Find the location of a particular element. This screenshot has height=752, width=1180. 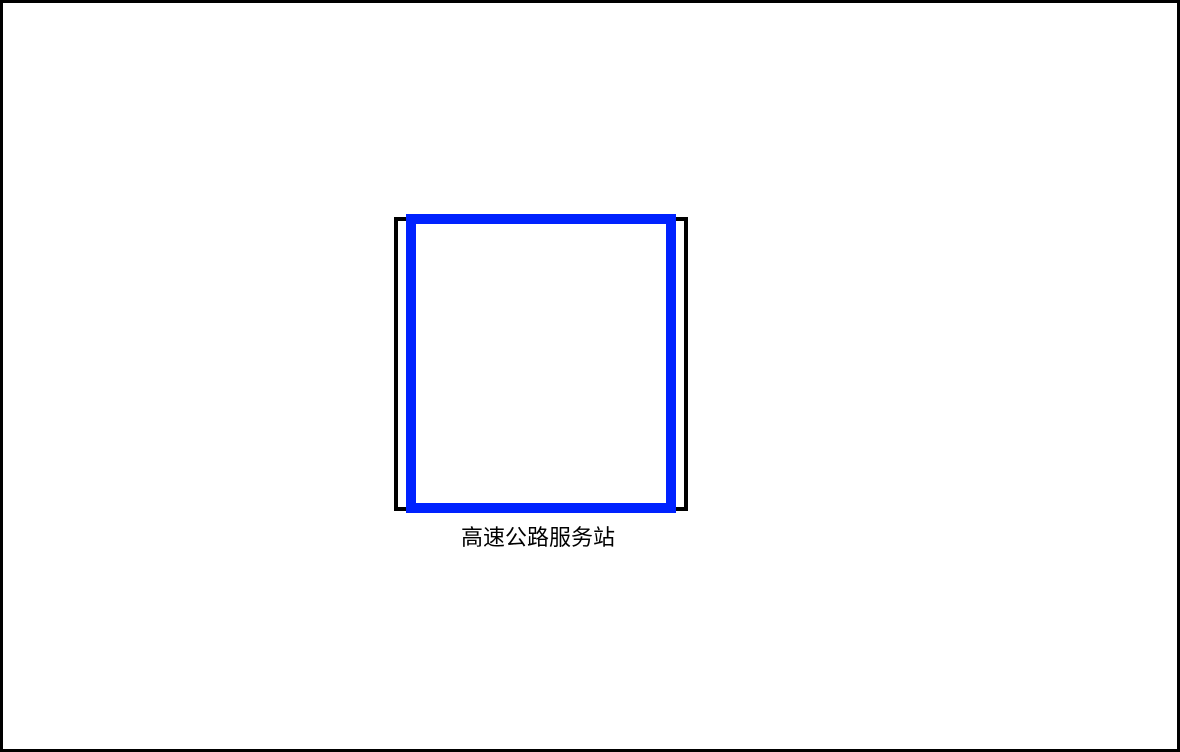

shape-label: 高速公路服务站 is located at coordinates (537, 538).